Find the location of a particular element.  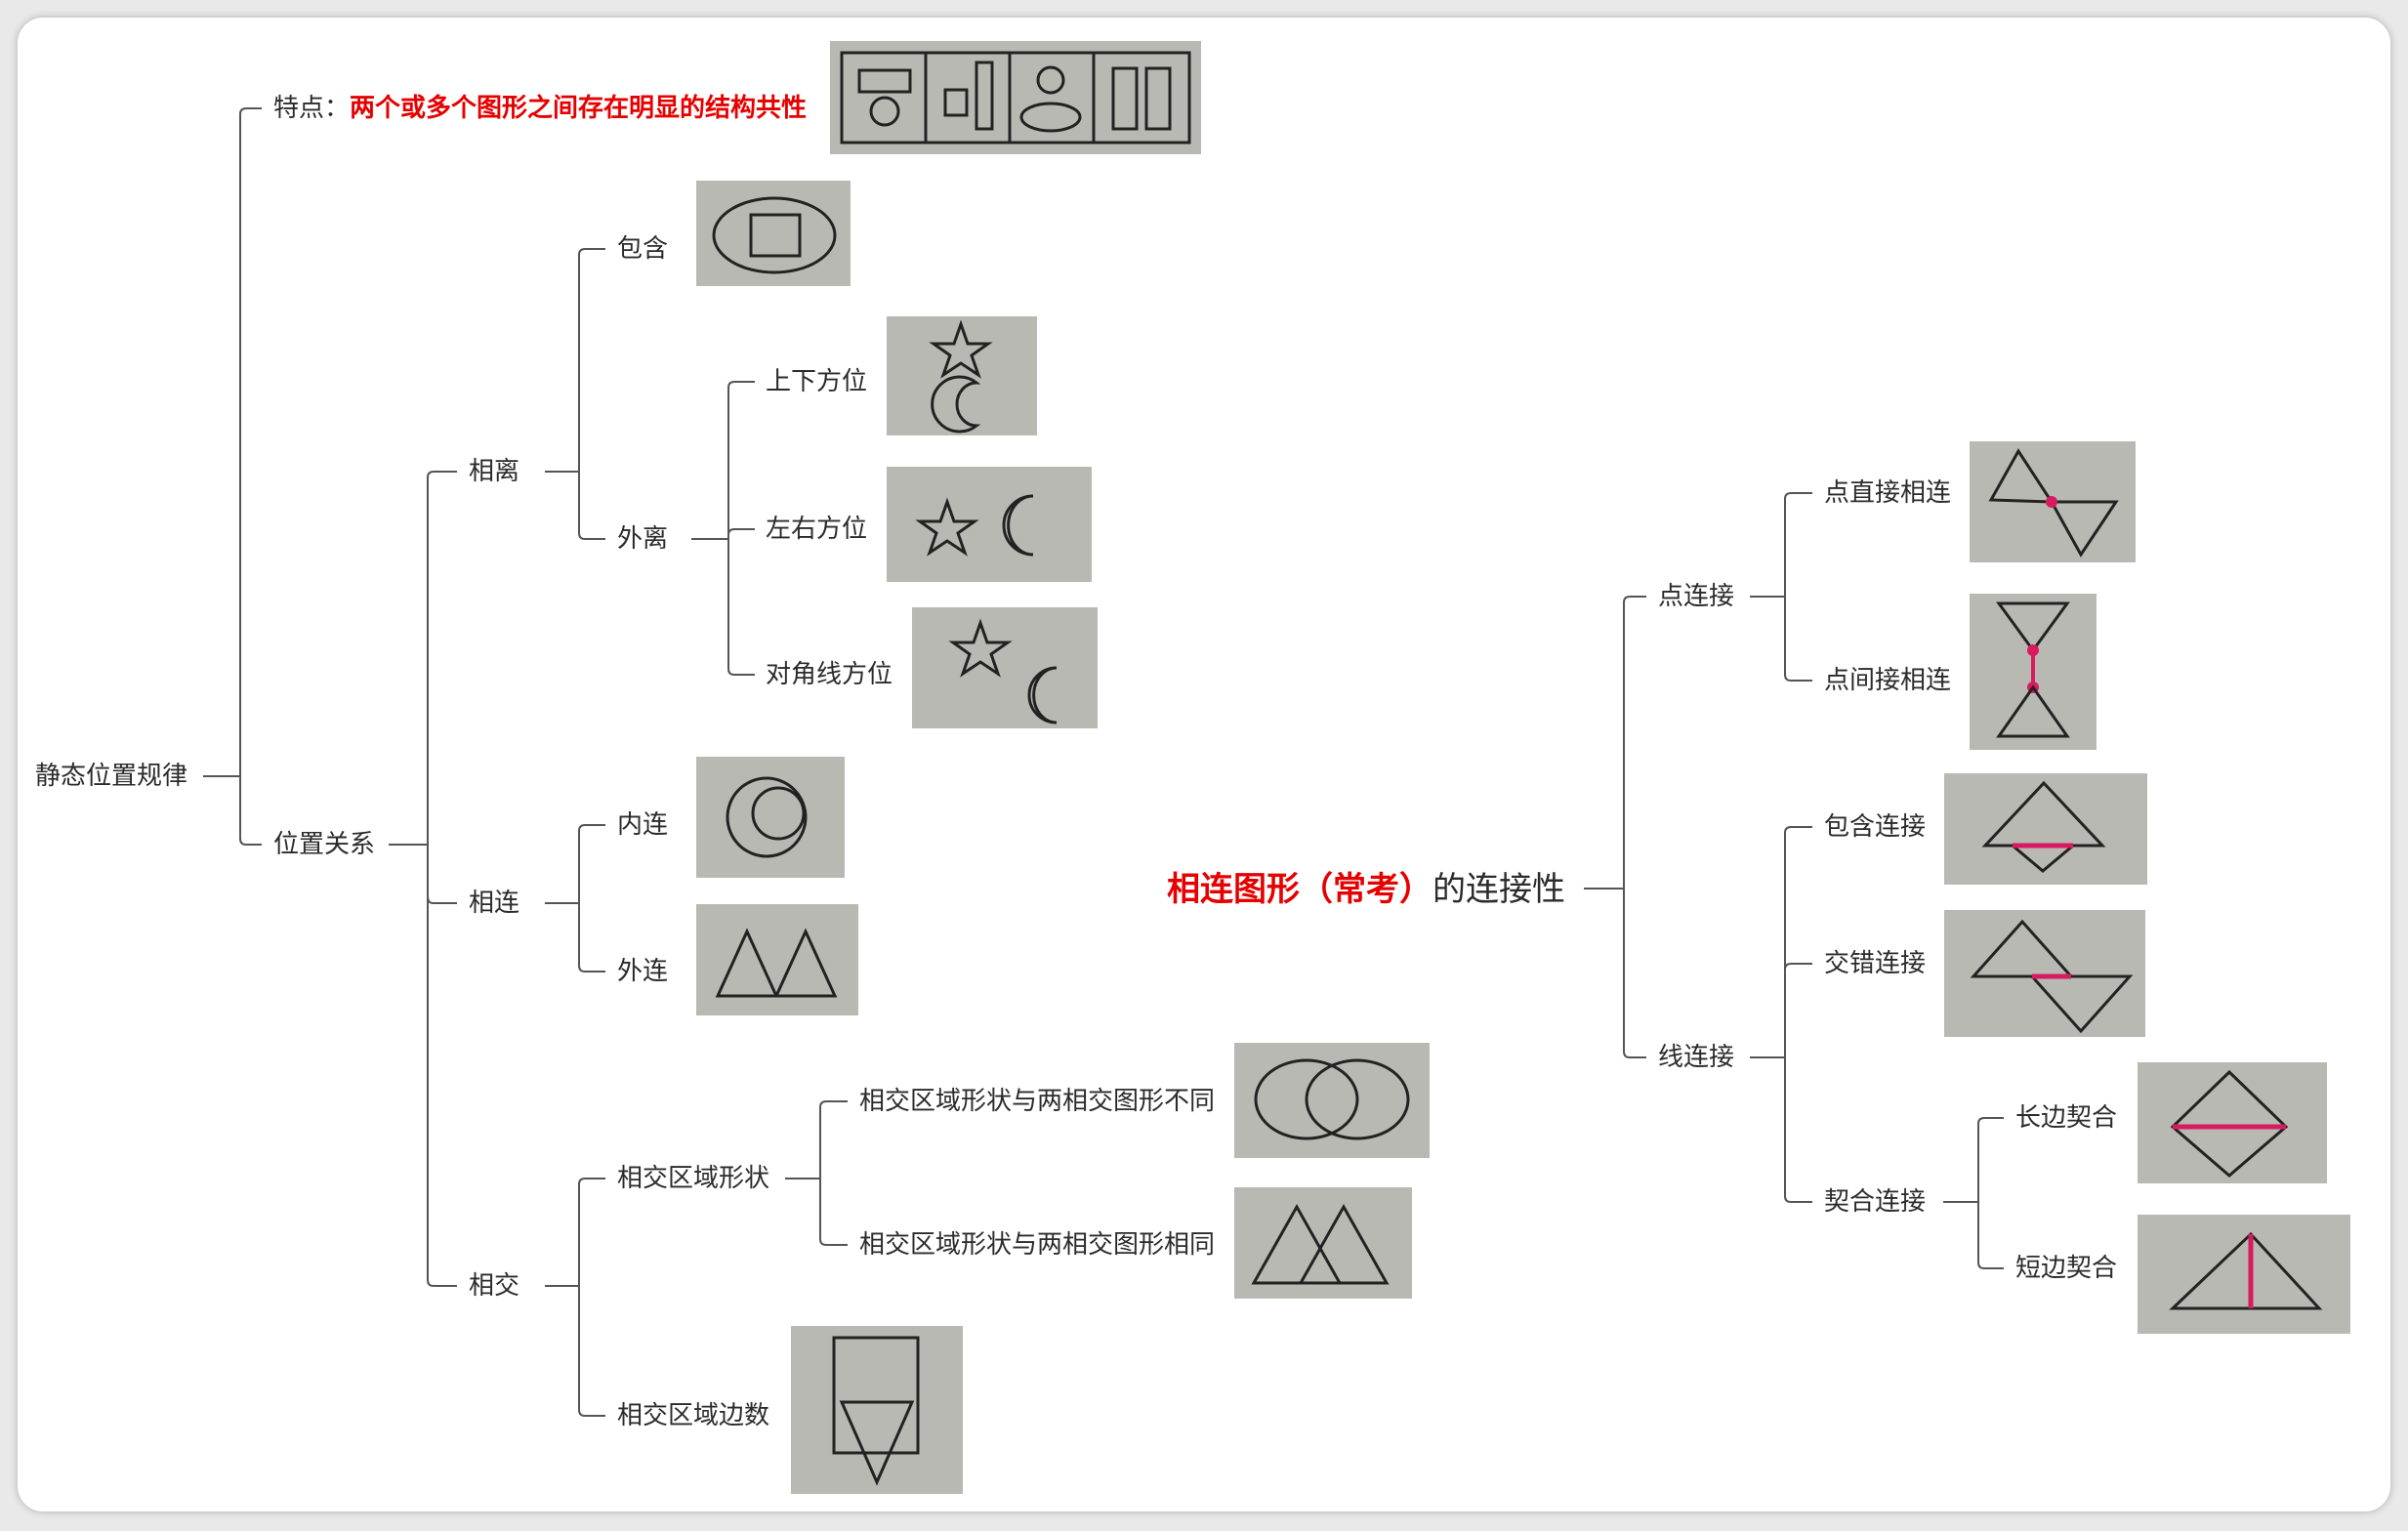

node-connected: 相连 is located at coordinates (494, 903).